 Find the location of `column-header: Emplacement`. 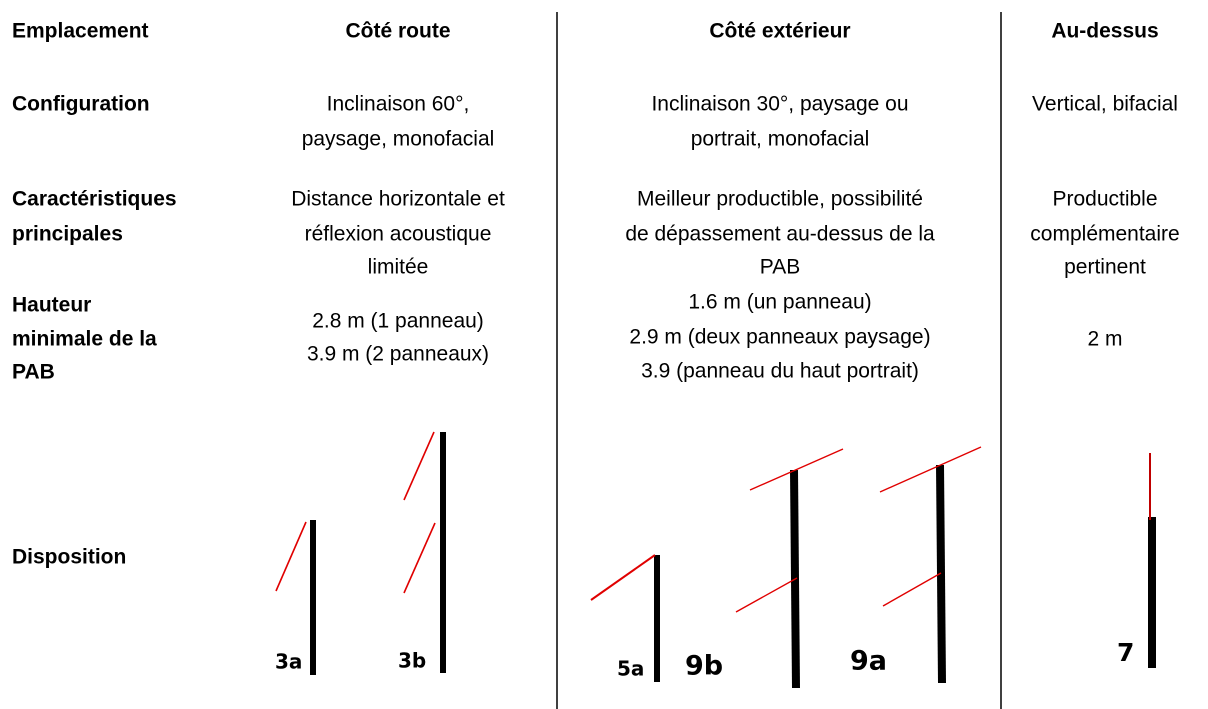

column-header: Emplacement is located at coordinates (80, 31).